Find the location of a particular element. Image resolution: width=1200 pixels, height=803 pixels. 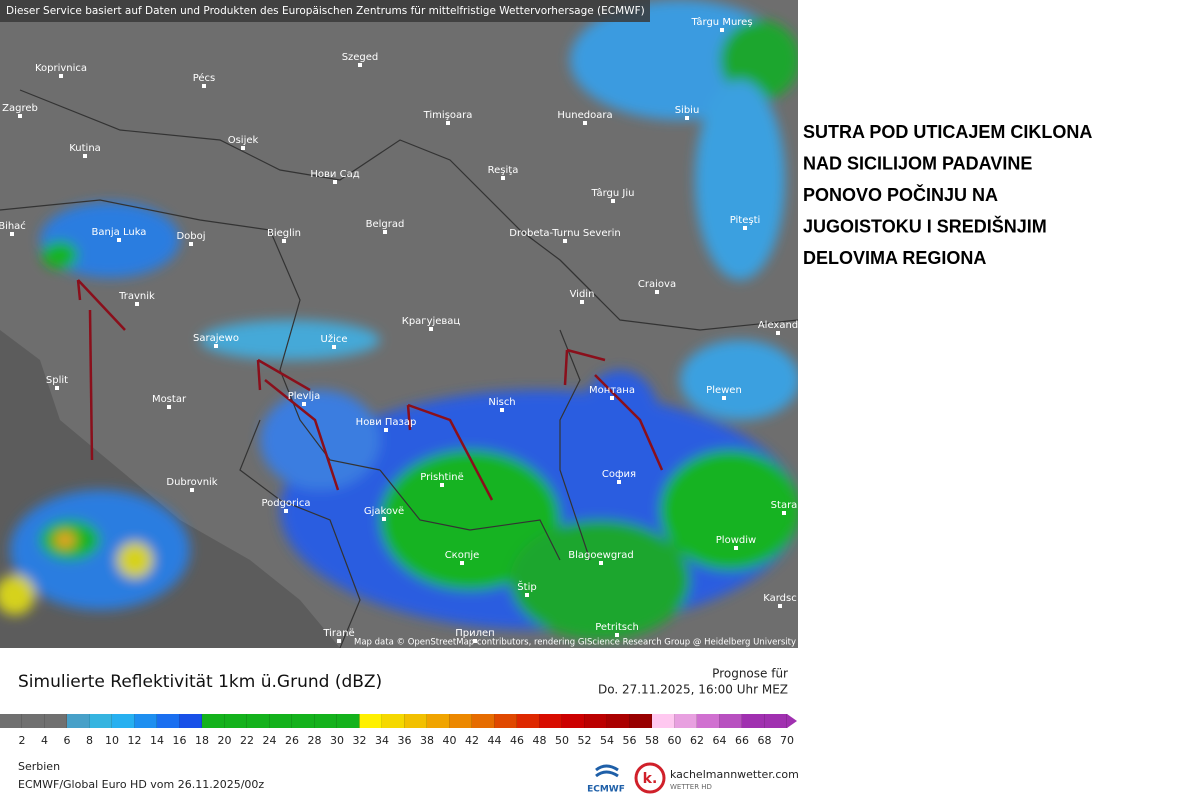

city-label: Gjakovë is located at coordinates (384, 511).